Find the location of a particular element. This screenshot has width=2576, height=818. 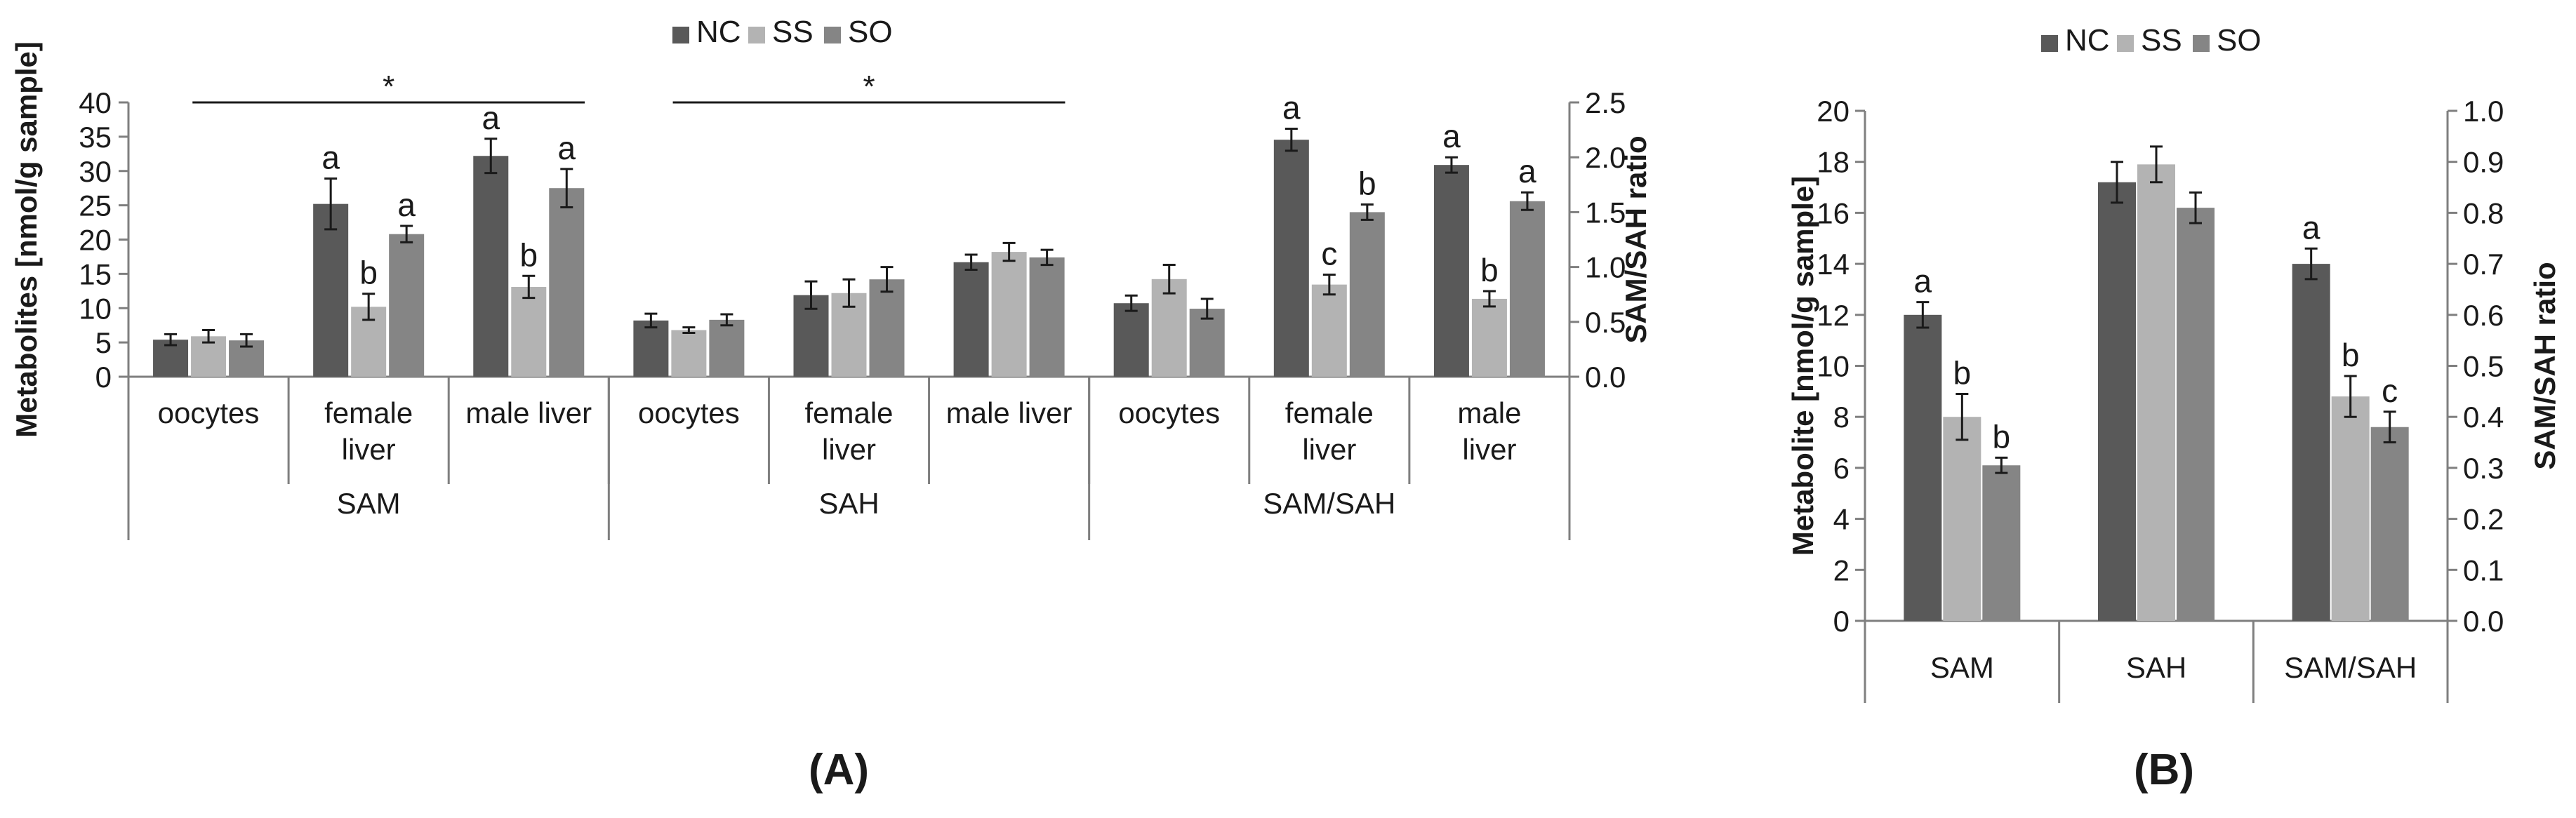

a-sam-sah-male-liver-so-bar is located at coordinates (1527, 289).